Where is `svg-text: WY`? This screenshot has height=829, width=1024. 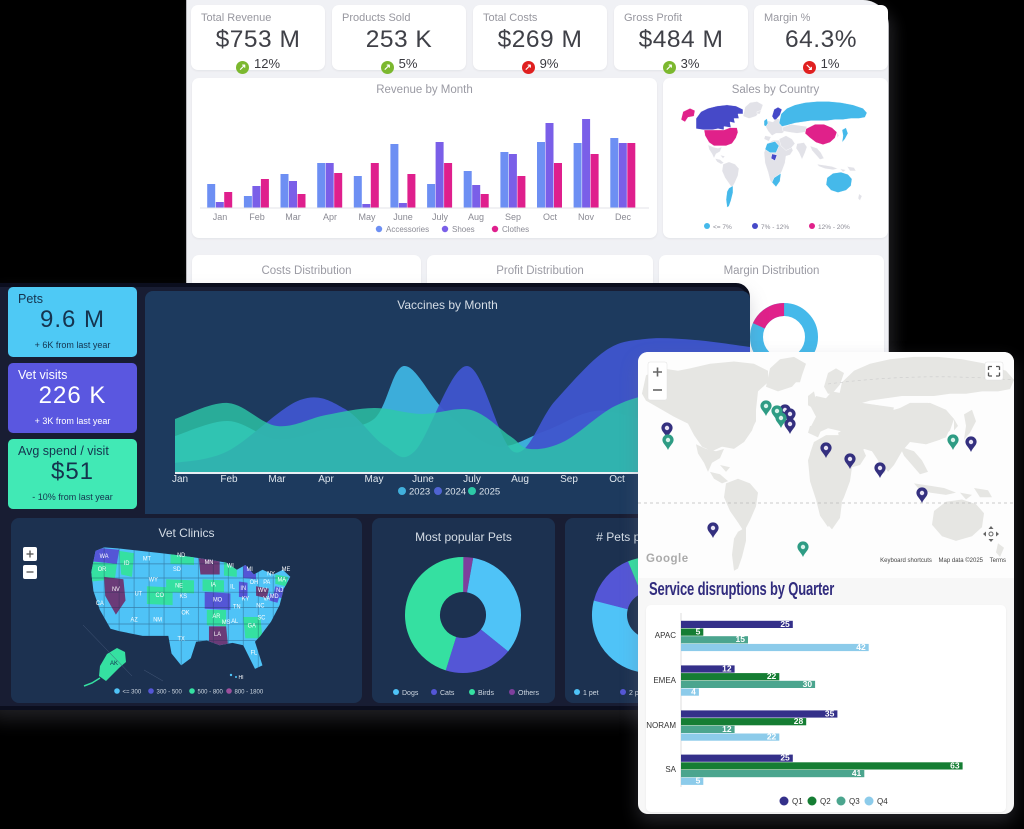
svg-text: WY is located at coordinates (153, 580).